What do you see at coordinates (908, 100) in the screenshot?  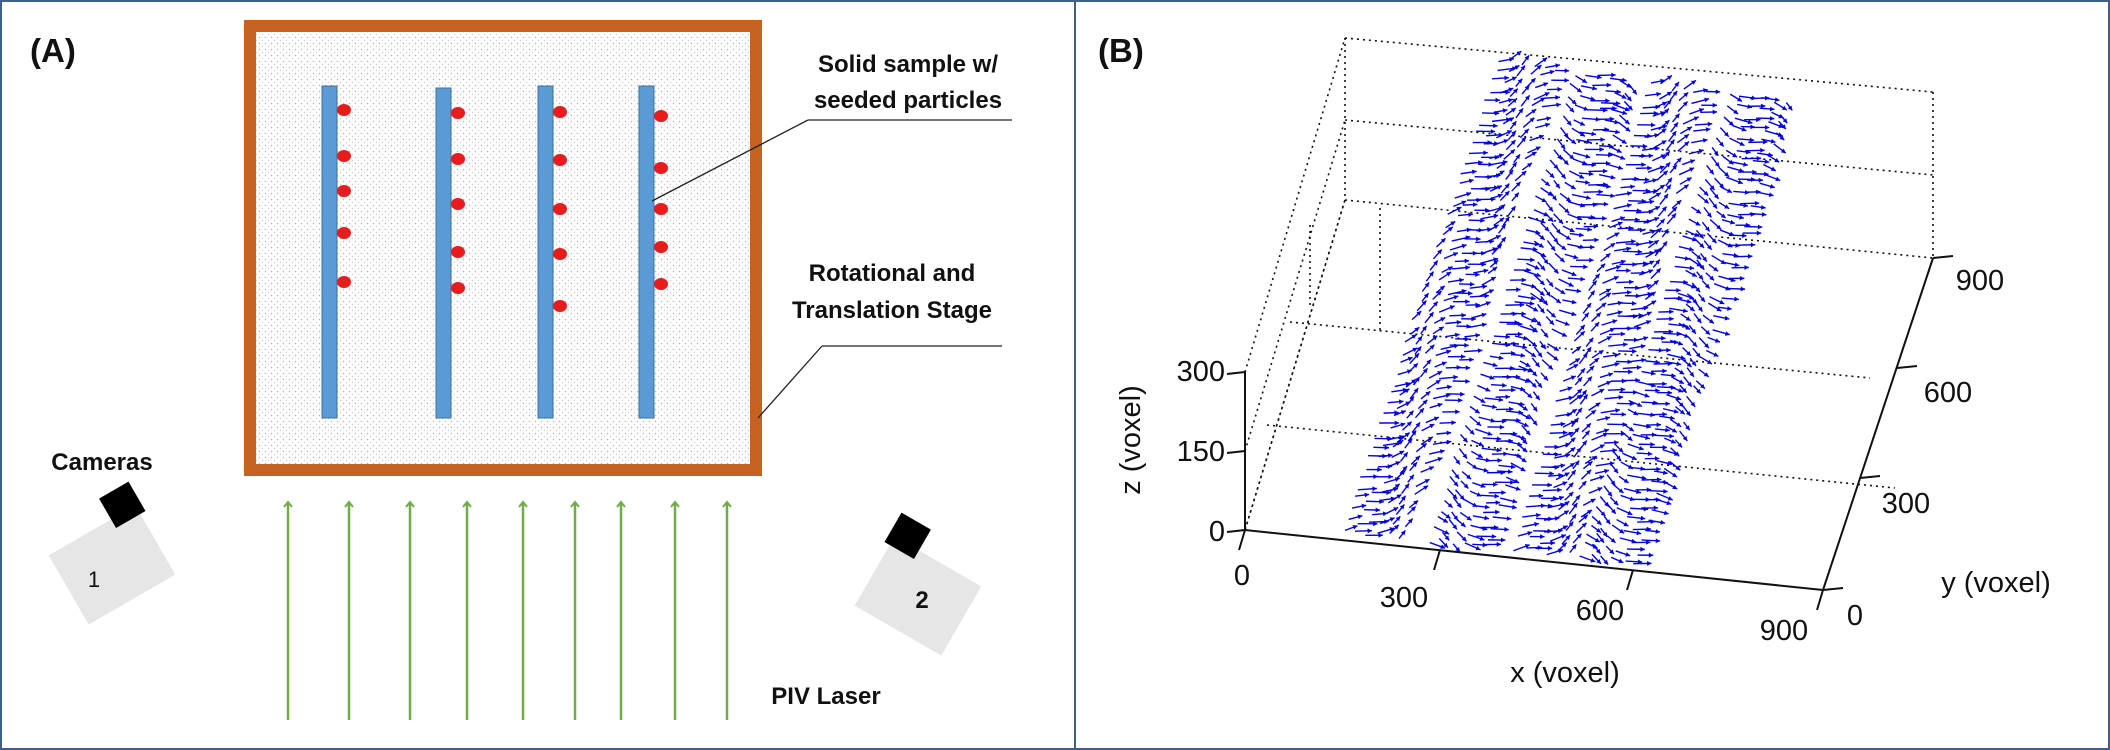 I see `sample-label-line-2: seeded particles` at bounding box center [908, 100].